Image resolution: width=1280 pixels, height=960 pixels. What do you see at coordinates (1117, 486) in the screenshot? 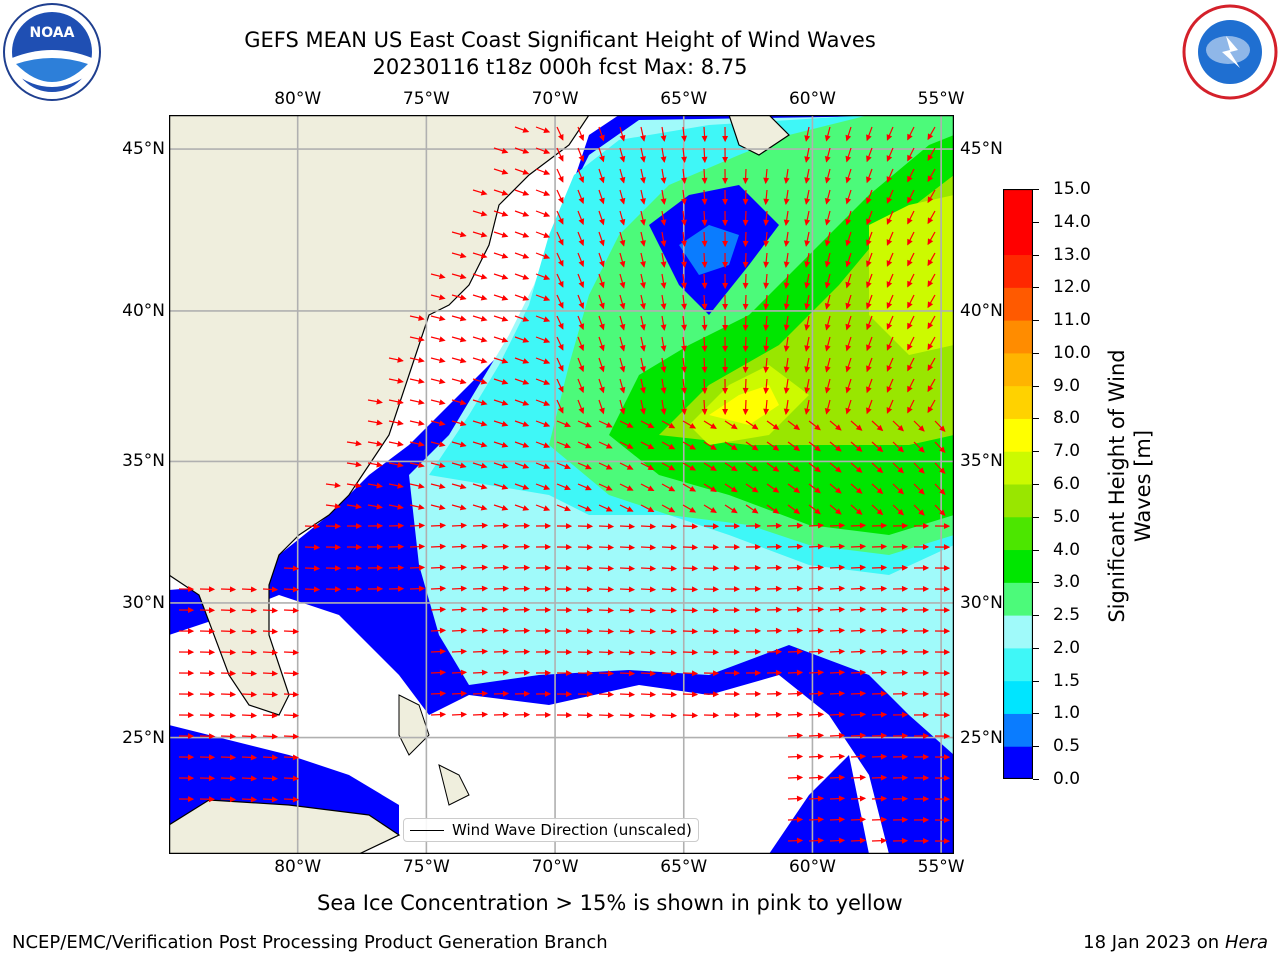
I see `colorbar-label-line1: Significant Height of Wind` at bounding box center [1117, 486].